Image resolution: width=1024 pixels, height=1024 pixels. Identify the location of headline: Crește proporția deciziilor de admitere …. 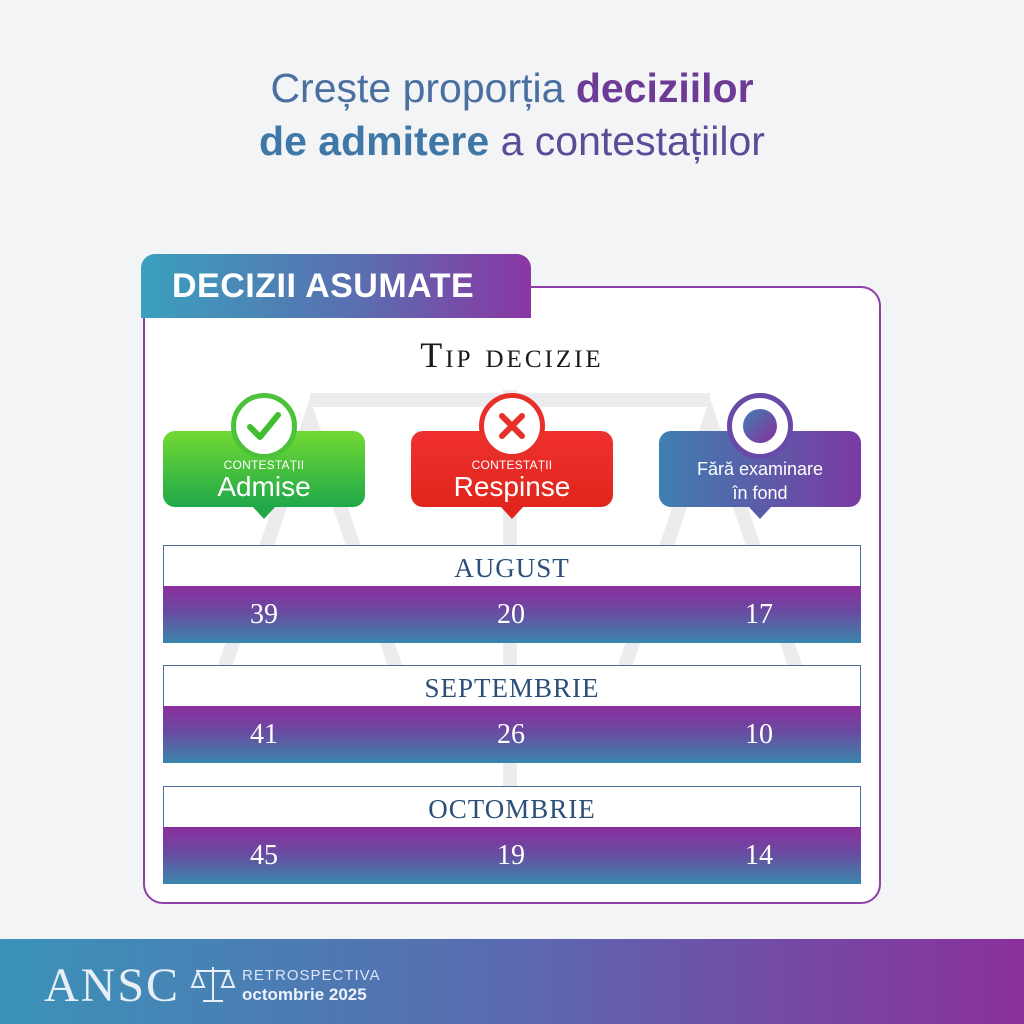
(512, 115).